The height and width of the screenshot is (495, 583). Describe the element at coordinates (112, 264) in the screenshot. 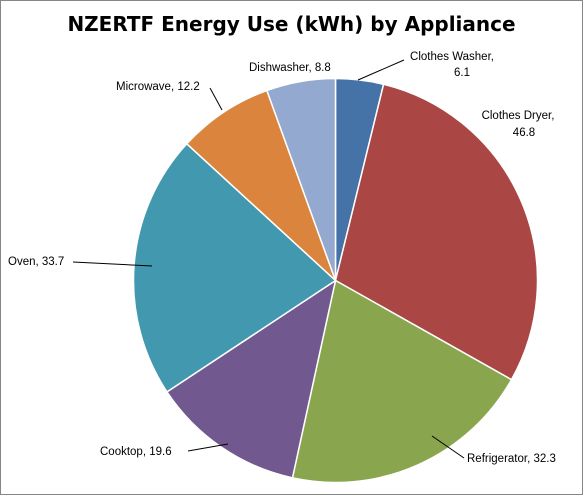

I see `leader-line-oven` at that location.